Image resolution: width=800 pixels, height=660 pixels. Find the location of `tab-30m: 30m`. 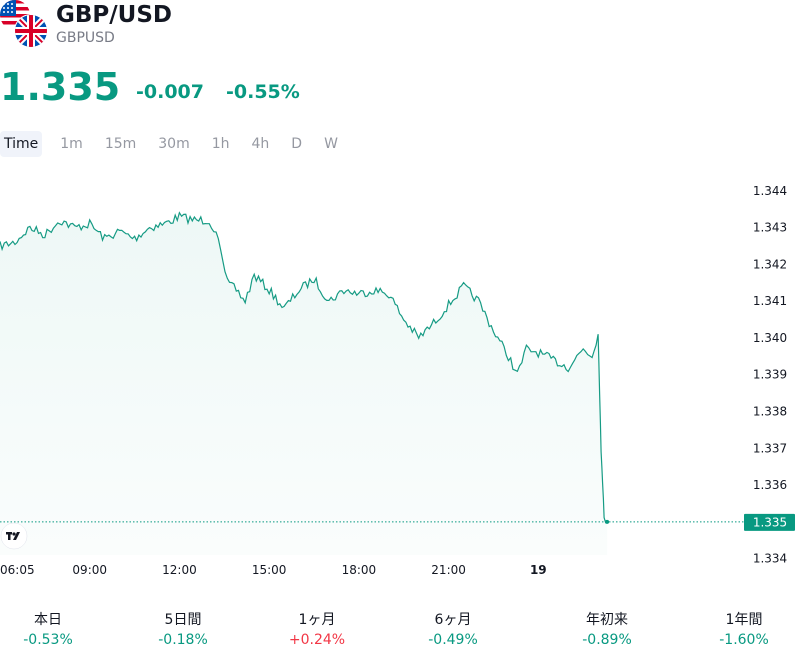

tab-30m: 30m is located at coordinates (174, 144).